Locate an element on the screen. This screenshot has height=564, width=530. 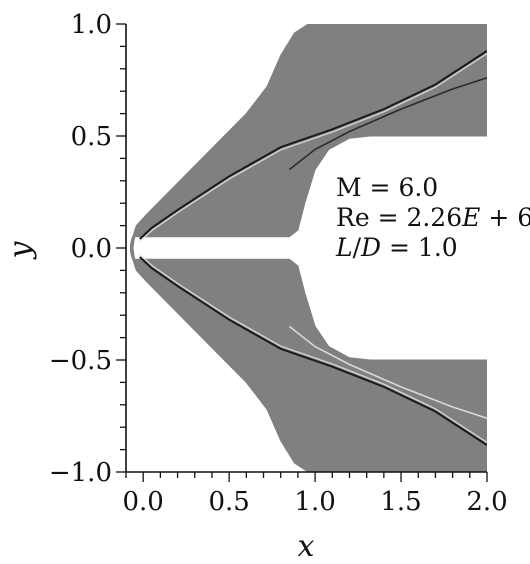
y-tick-label: 0.5 is located at coordinates (91, 137).